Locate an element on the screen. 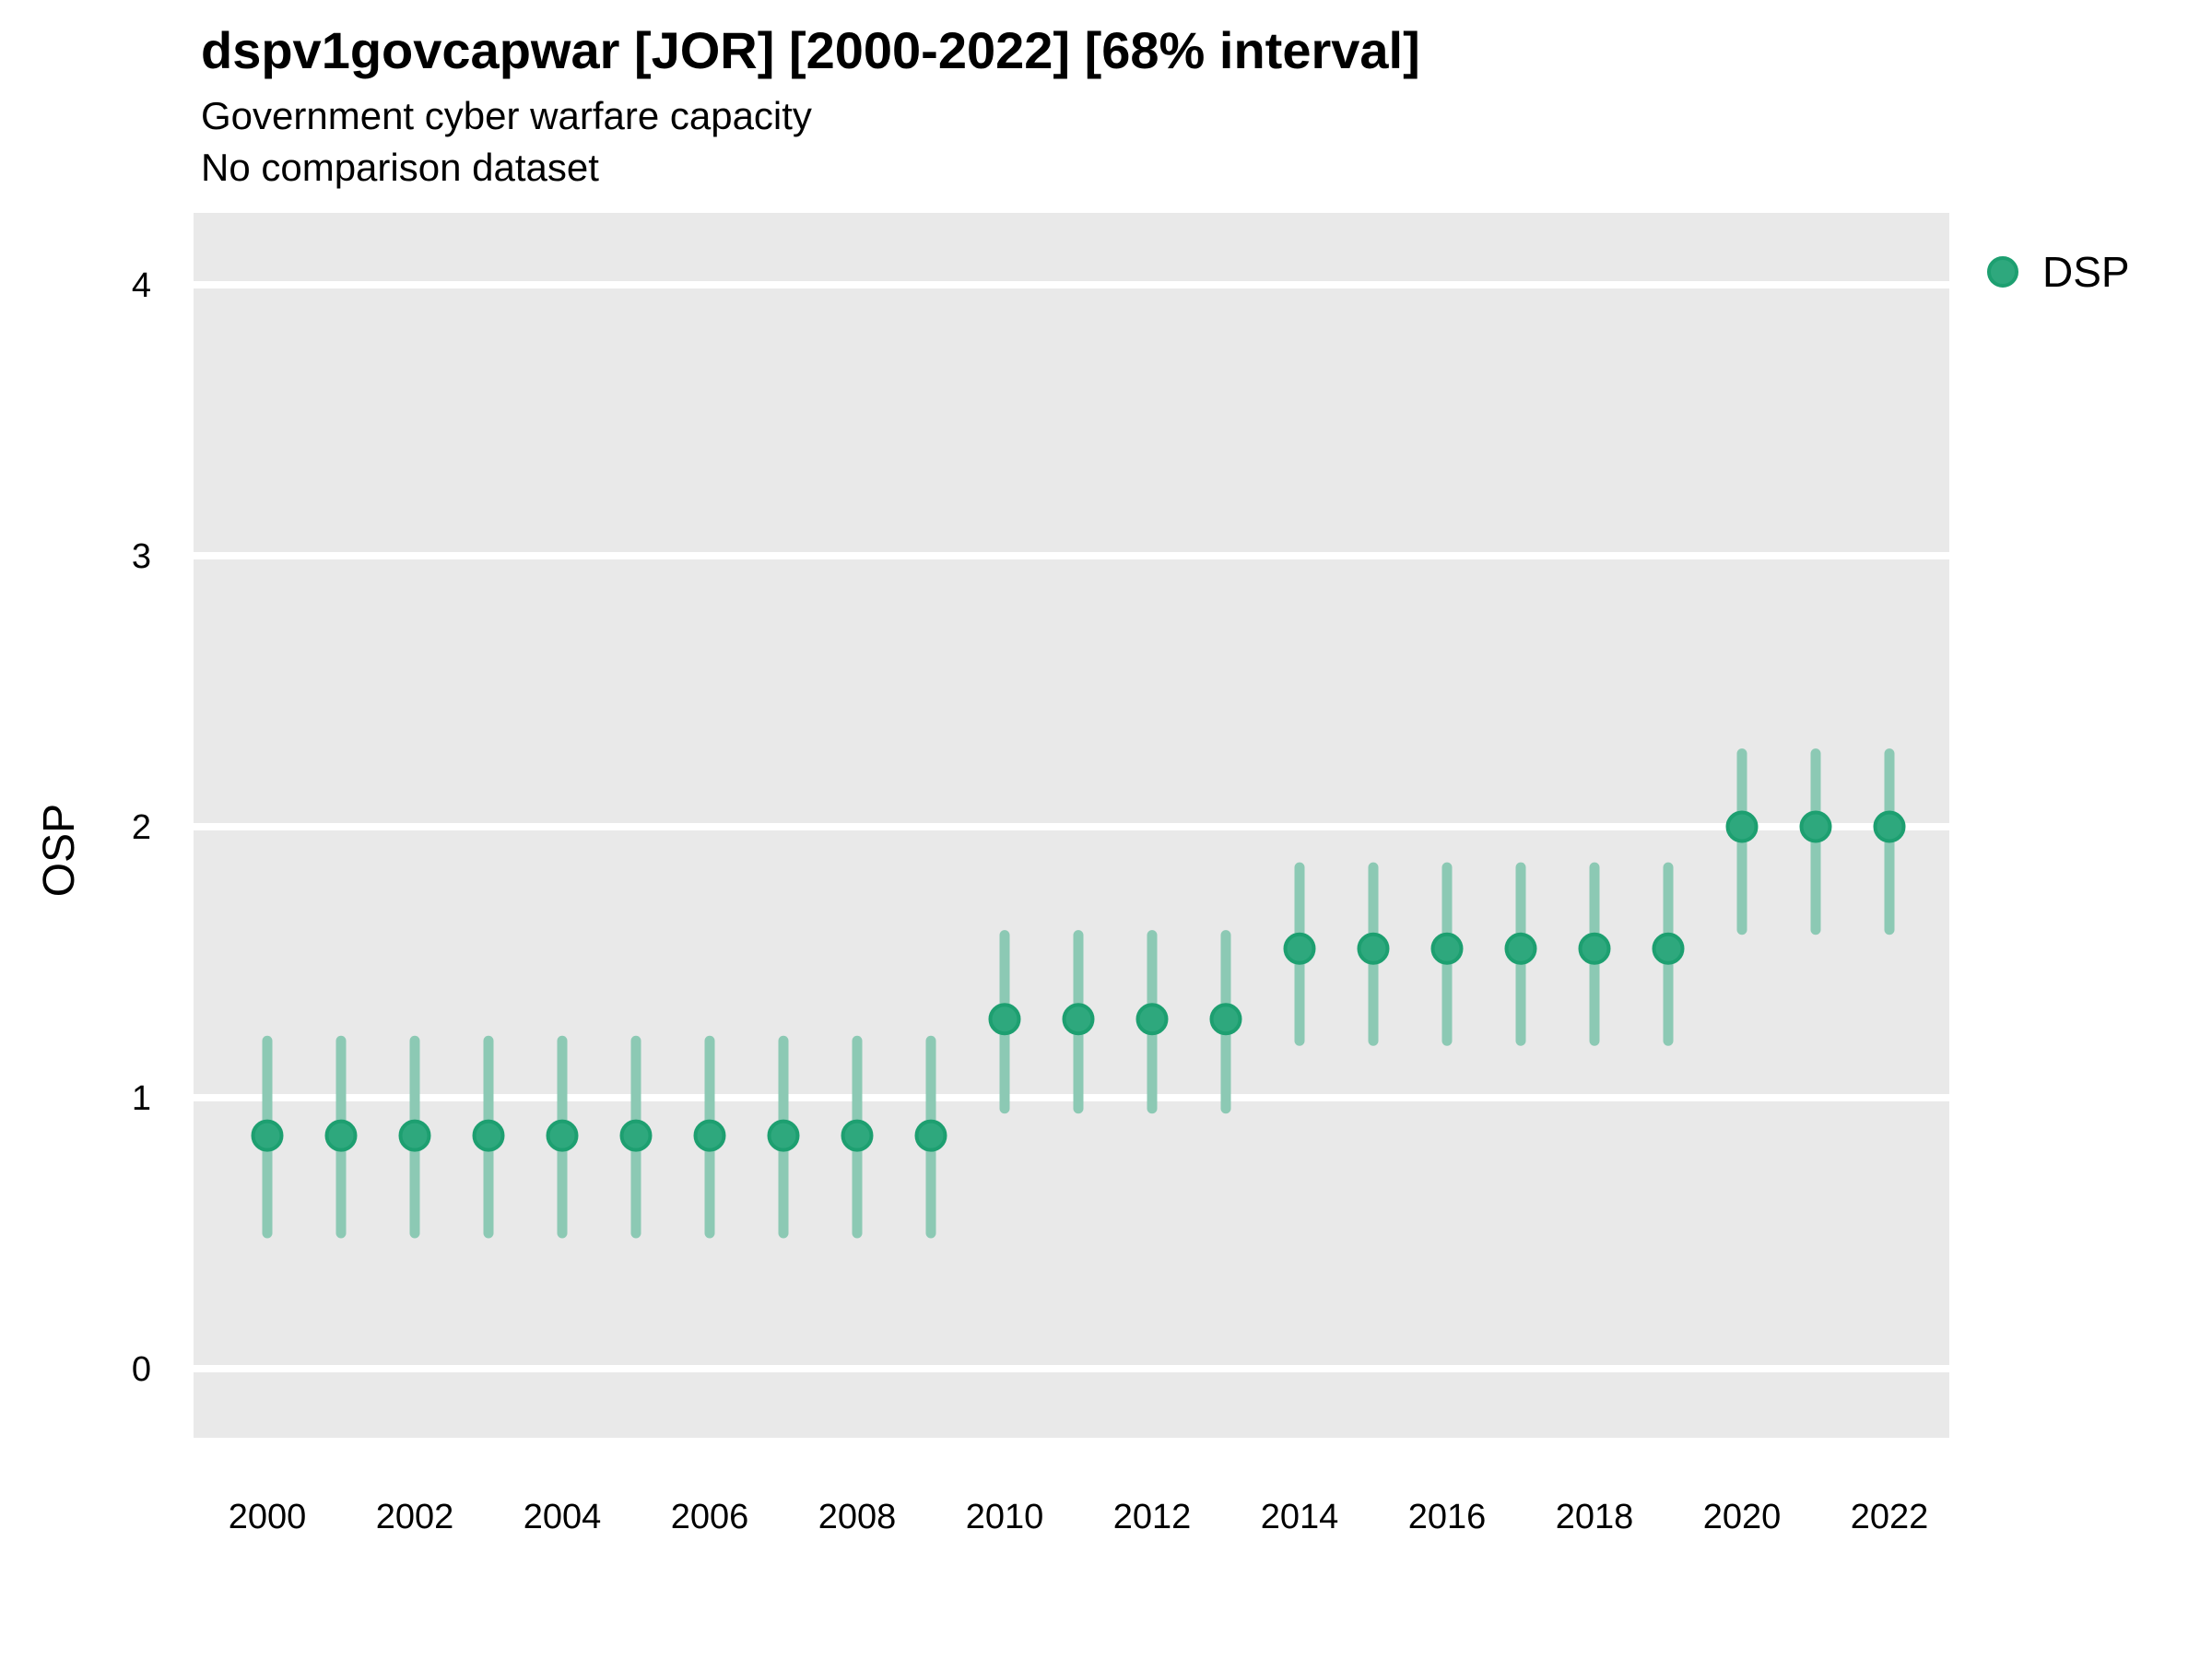 This screenshot has width=2212, height=1659. x-tick-label: 2008 is located at coordinates (857, 1517).